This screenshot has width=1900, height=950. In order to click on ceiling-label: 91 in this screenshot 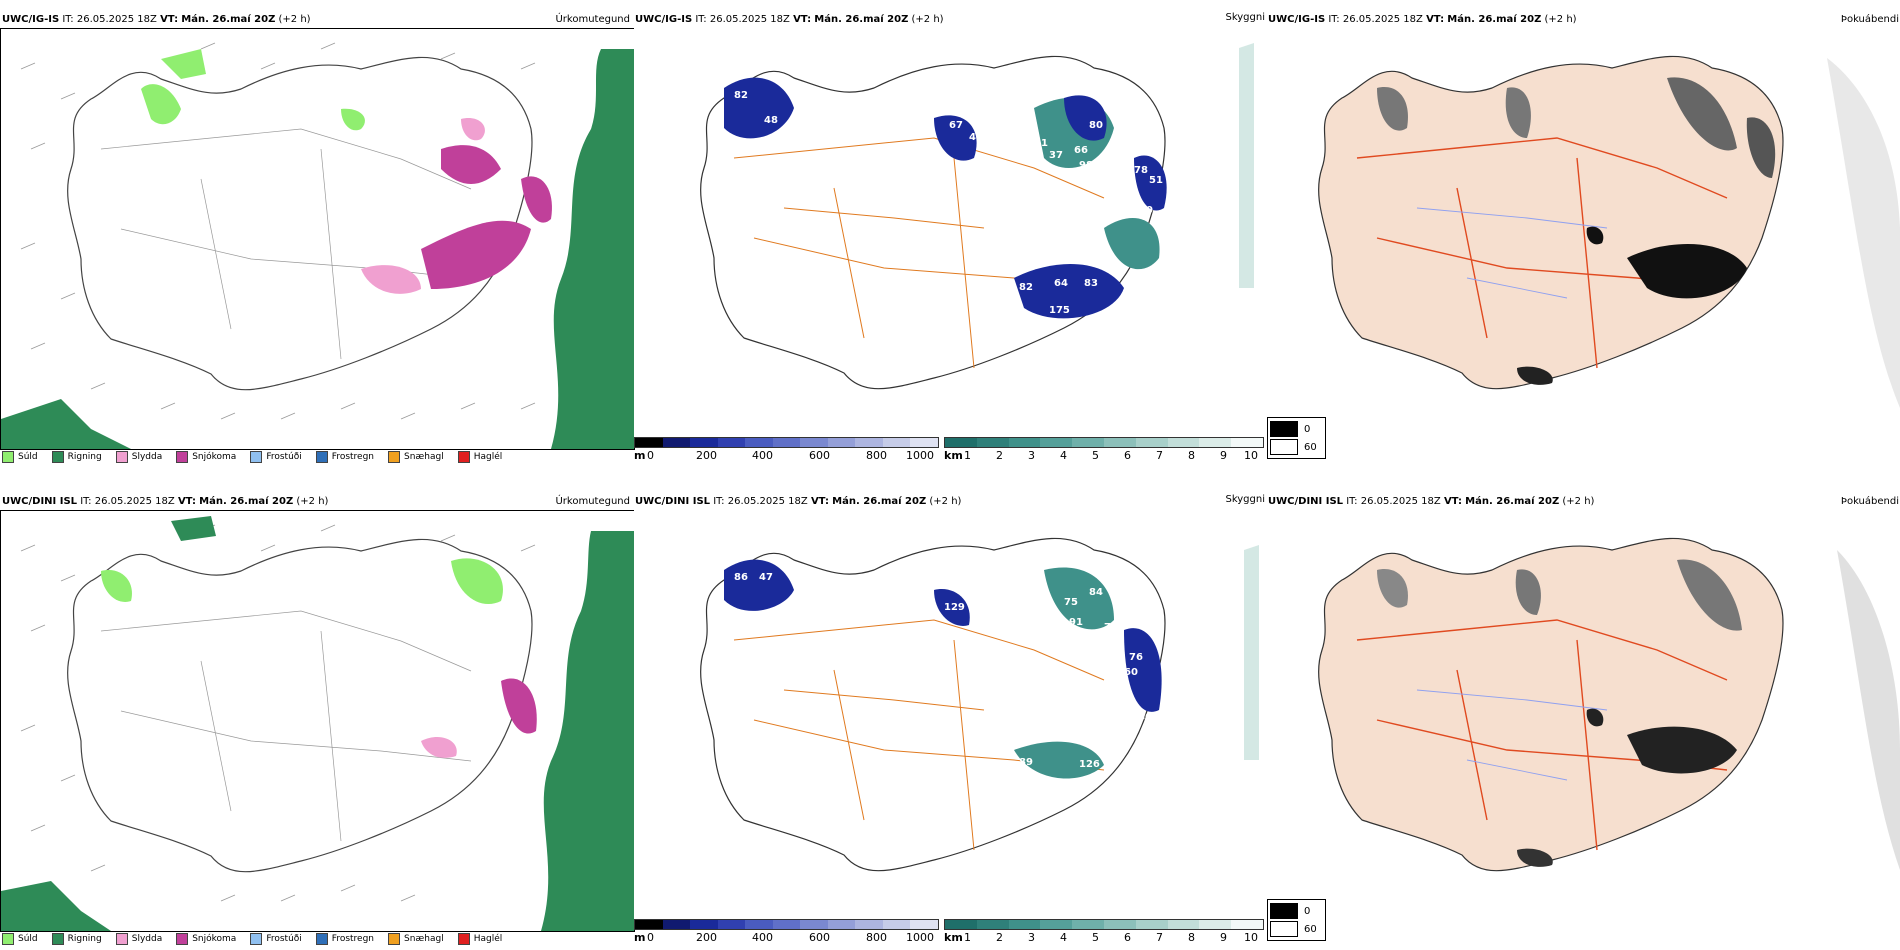, I will do `click(1076, 622)`.